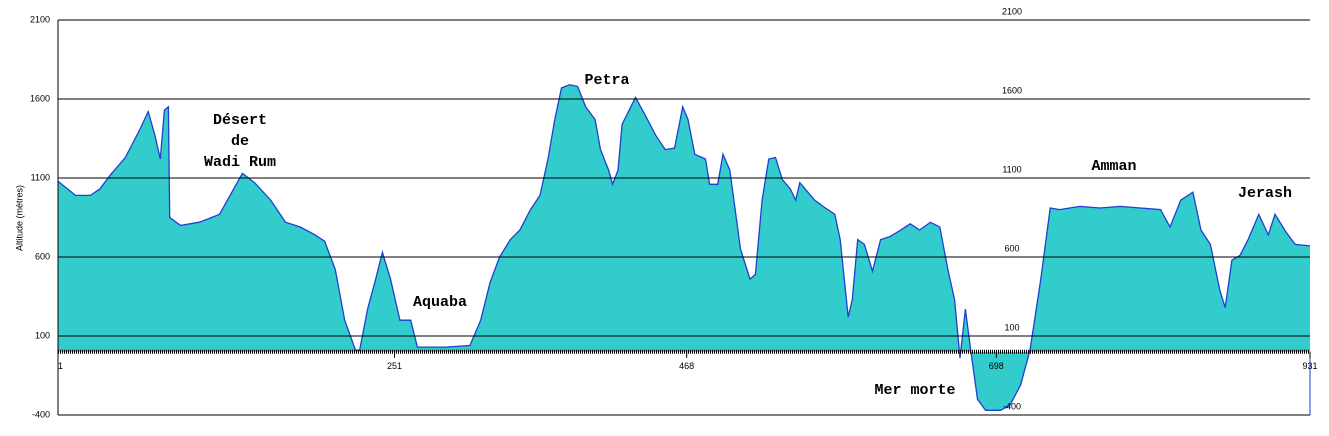 Image resolution: width=1329 pixels, height=436 pixels. I want to click on x-tick-label: 251, so click(394, 366).